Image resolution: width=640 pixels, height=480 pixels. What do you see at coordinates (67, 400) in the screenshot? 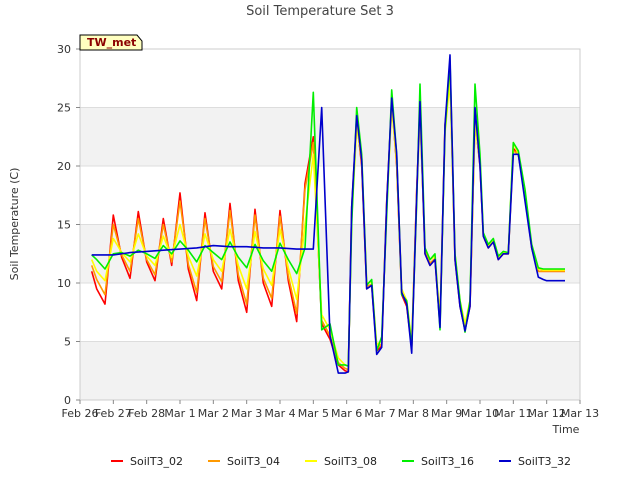
I see `y-tick-label: 0` at bounding box center [67, 400].